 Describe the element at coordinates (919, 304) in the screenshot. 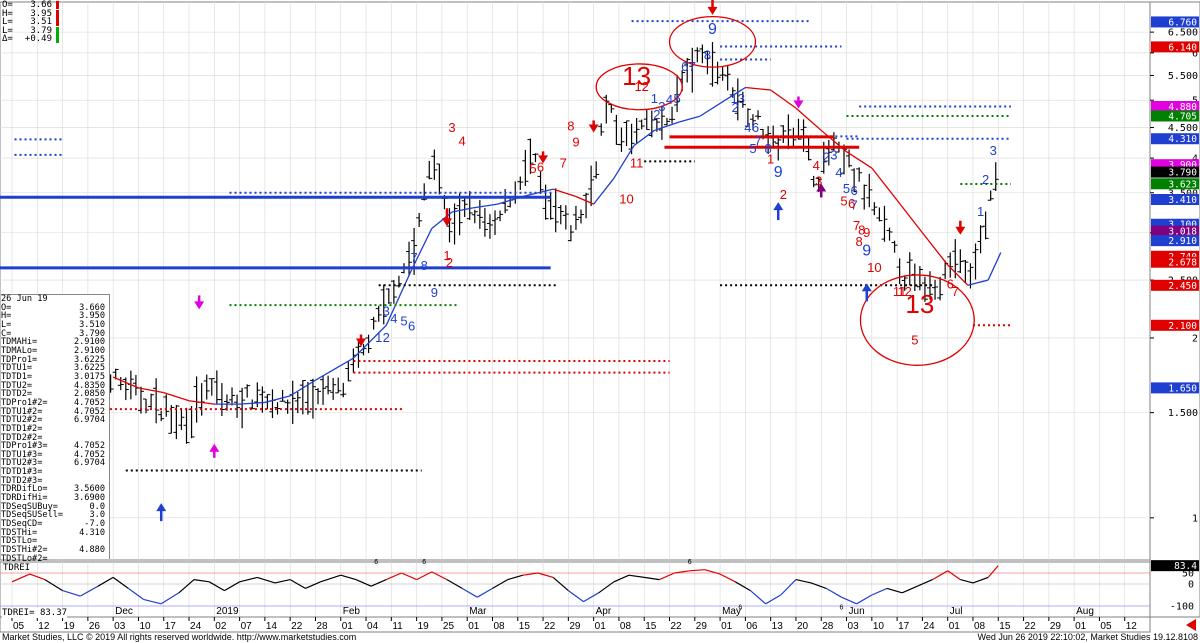

I see `td-sequence-number: 13` at that location.